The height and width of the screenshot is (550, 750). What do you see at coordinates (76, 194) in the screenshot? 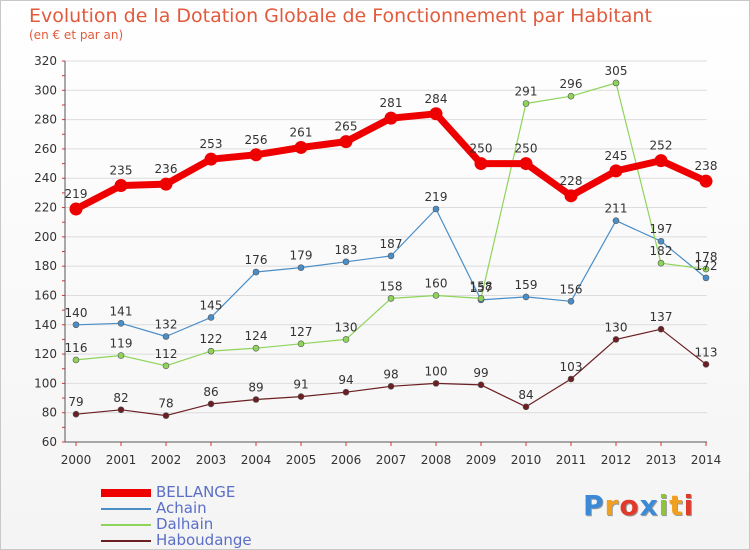
I see `data-label: 219` at bounding box center [76, 194].